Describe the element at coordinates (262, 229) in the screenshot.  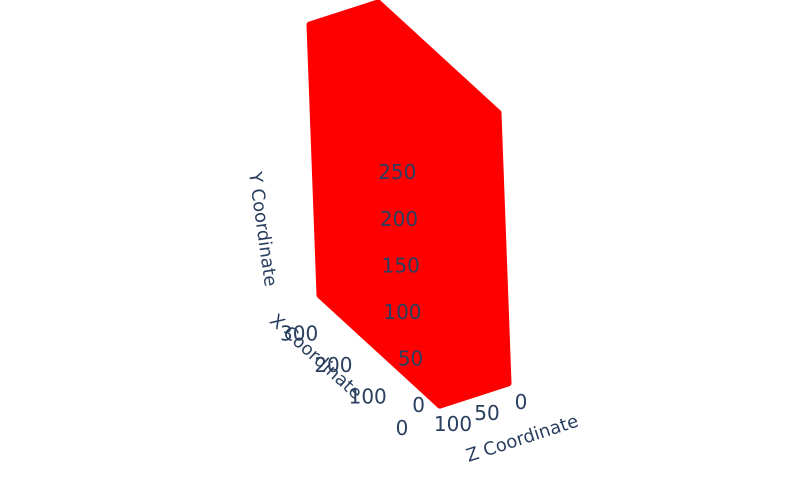
I see `y-axis-title: Y Coordinate` at that location.